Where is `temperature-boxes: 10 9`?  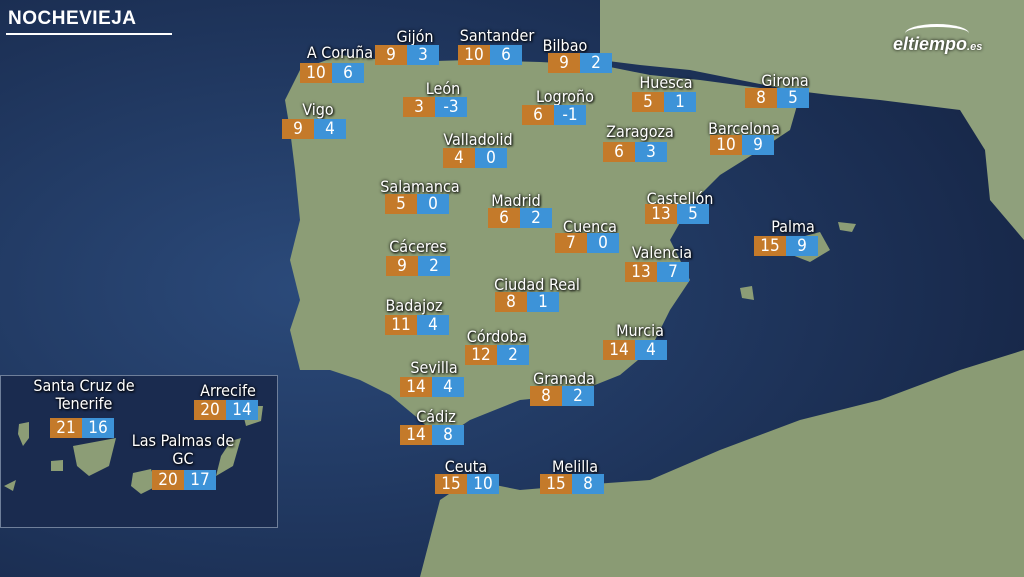
temperature-boxes: 10 9 is located at coordinates (742, 145).